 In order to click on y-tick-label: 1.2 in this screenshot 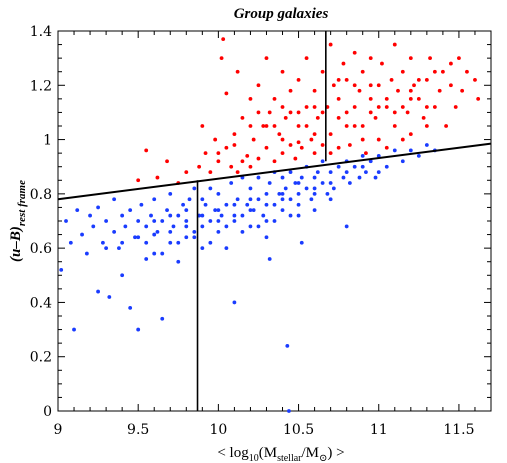, I will do `click(41, 86)`.